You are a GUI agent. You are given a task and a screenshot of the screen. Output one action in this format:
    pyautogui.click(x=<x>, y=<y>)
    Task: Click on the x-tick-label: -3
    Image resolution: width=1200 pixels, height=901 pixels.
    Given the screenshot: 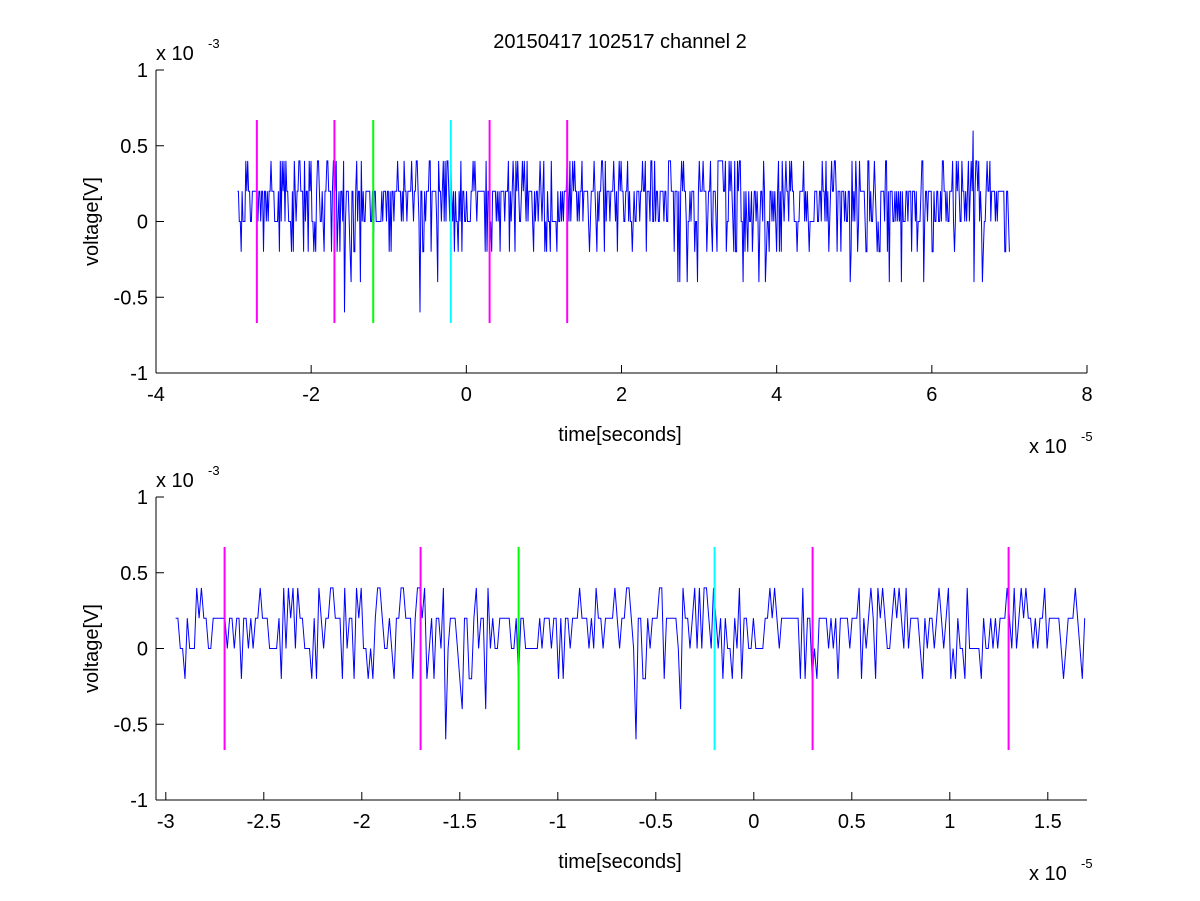 What is the action you would take?
    pyautogui.click(x=166, y=822)
    